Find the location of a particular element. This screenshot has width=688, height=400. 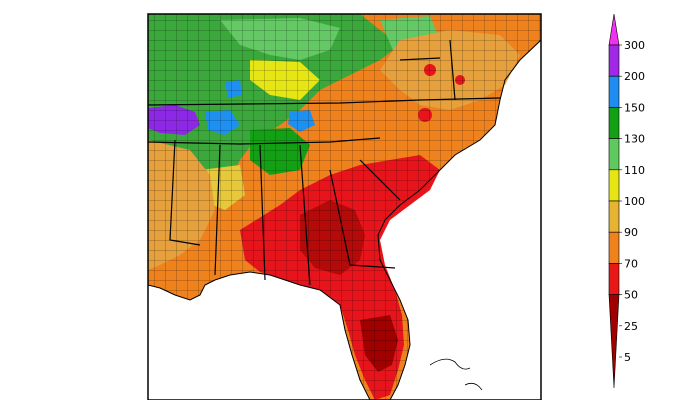

legend-tick-label: 130 is located at coordinates (634, 139).